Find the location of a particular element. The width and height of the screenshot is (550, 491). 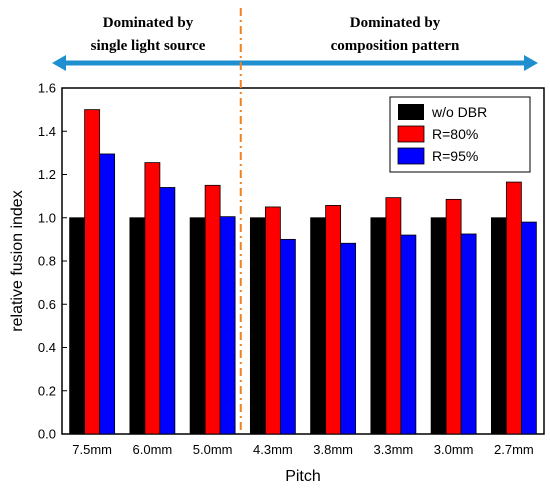

y-axis-ticks: 0.0 0.2 0.4 0.6 0.8 1.0 1.2 1.4 1.6 is located at coordinates (52, 261).